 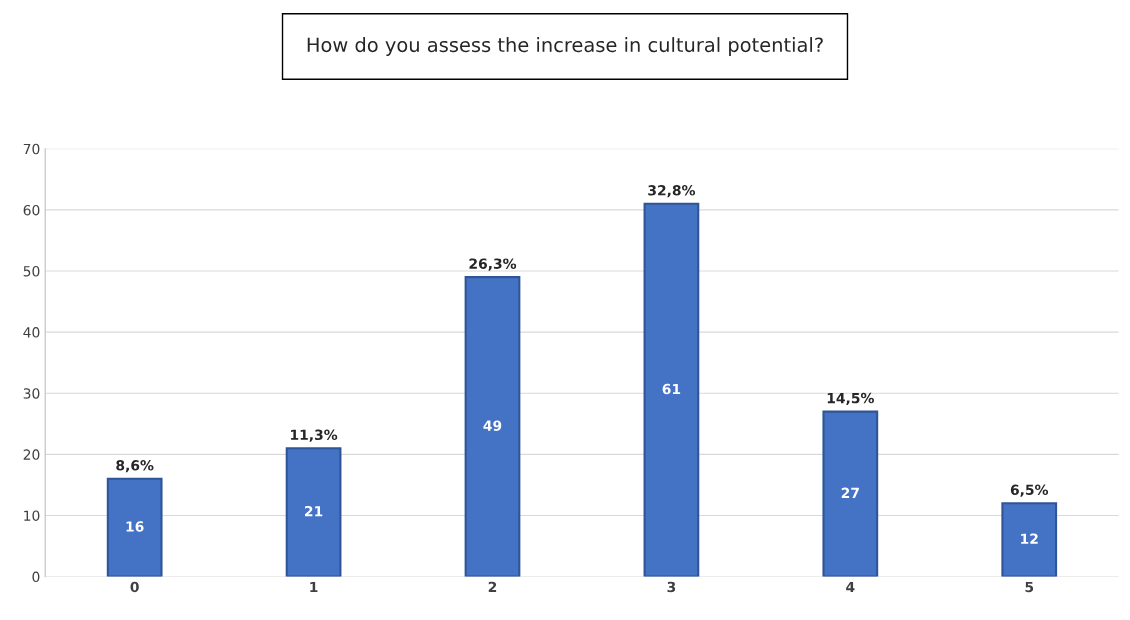 I want to click on y-tick-label: 20, so click(x=31, y=454).